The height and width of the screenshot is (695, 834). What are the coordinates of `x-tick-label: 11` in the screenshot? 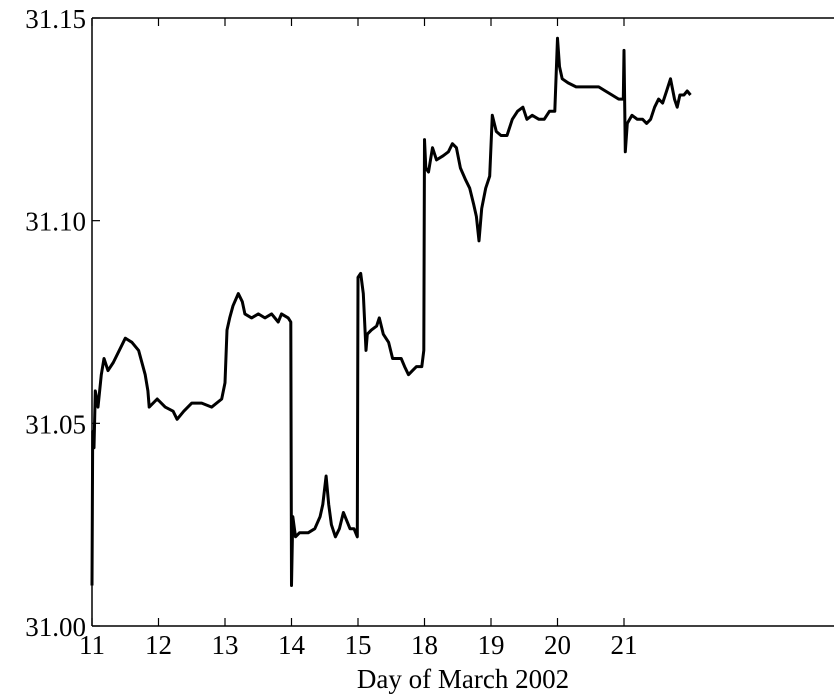 It's located at (92, 645).